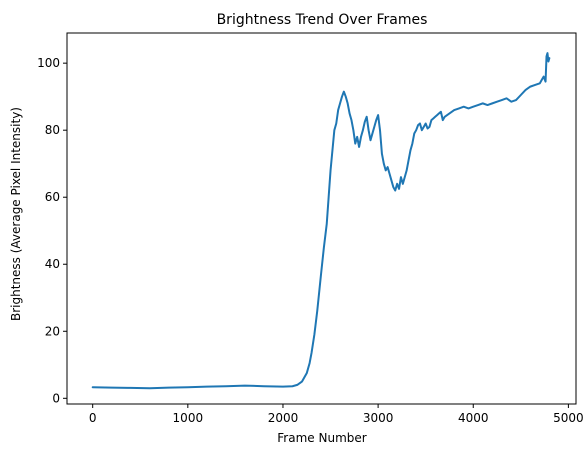  What do you see at coordinates (322, 20) in the screenshot?
I see `chart-title: Brightness Trend Over Frames` at bounding box center [322, 20].